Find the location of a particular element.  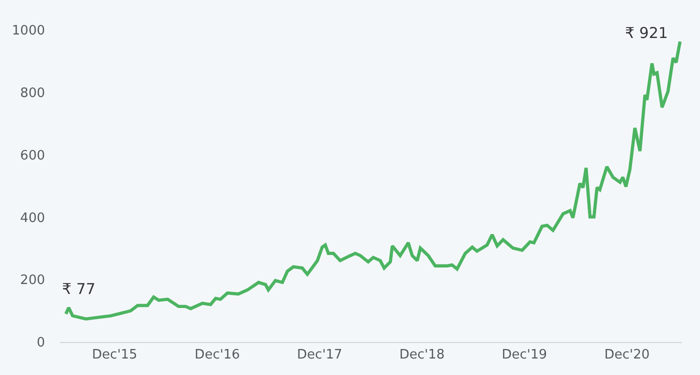

x-tick-label: Dec'15 is located at coordinates (115, 355).